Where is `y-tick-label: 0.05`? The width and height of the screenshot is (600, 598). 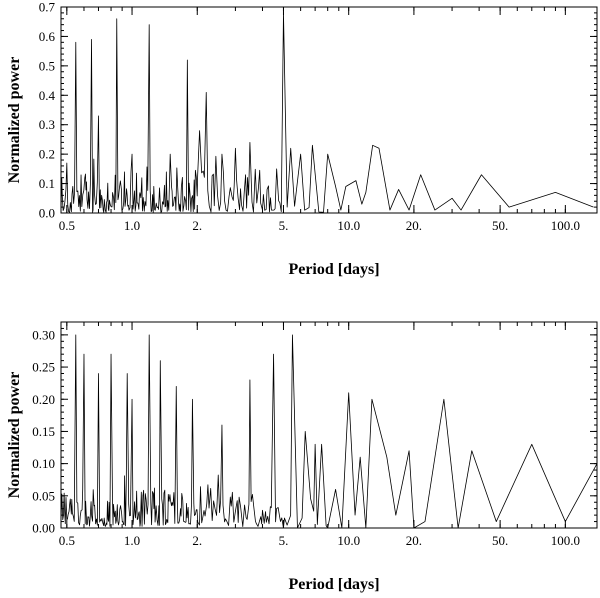
y-tick-label: 0.05 is located at coordinates (43, 495).